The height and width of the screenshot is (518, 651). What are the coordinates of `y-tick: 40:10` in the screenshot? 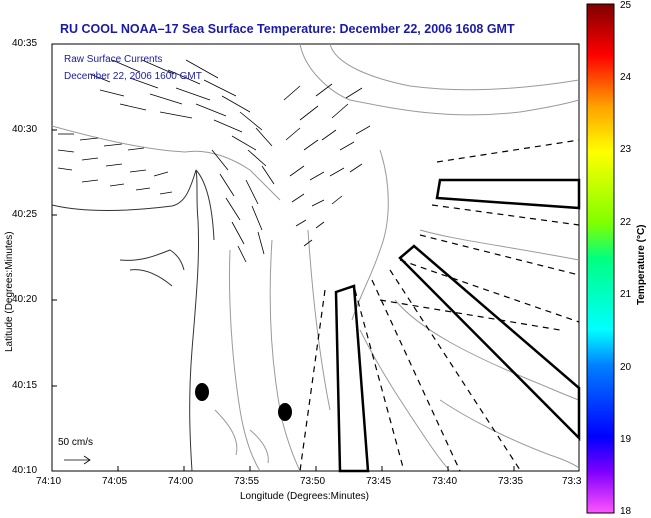 It's located at (25, 470).